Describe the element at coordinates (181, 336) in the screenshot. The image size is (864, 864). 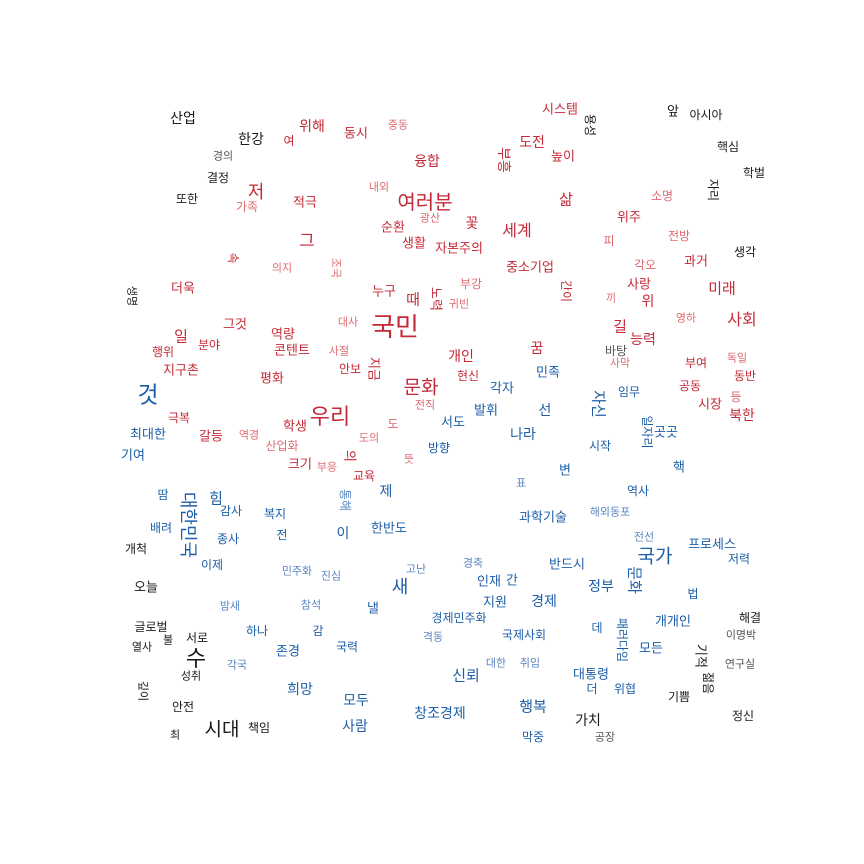
I see `word-일: 일` at that location.